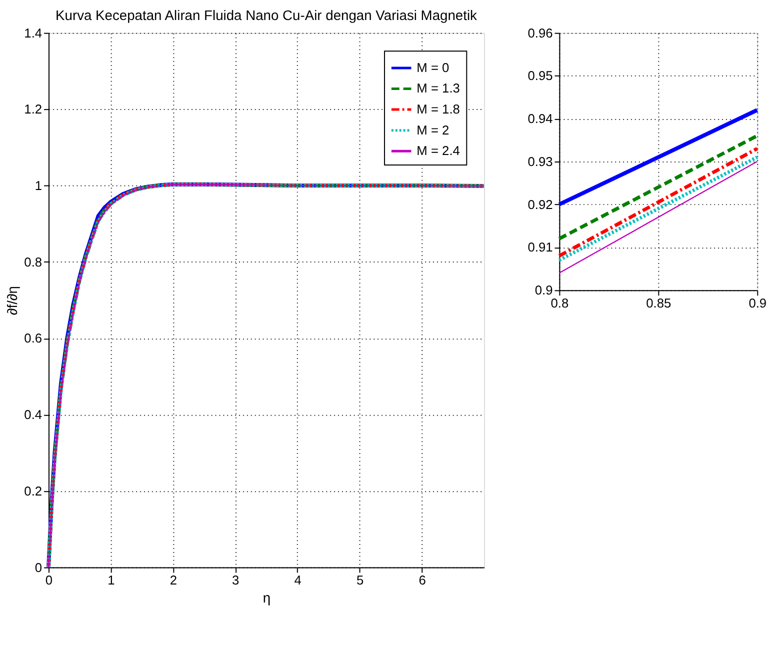 The width and height of the screenshot is (772, 663). Describe the element at coordinates (438, 88) in the screenshot. I see `legend-label: M = 1.3` at that location.